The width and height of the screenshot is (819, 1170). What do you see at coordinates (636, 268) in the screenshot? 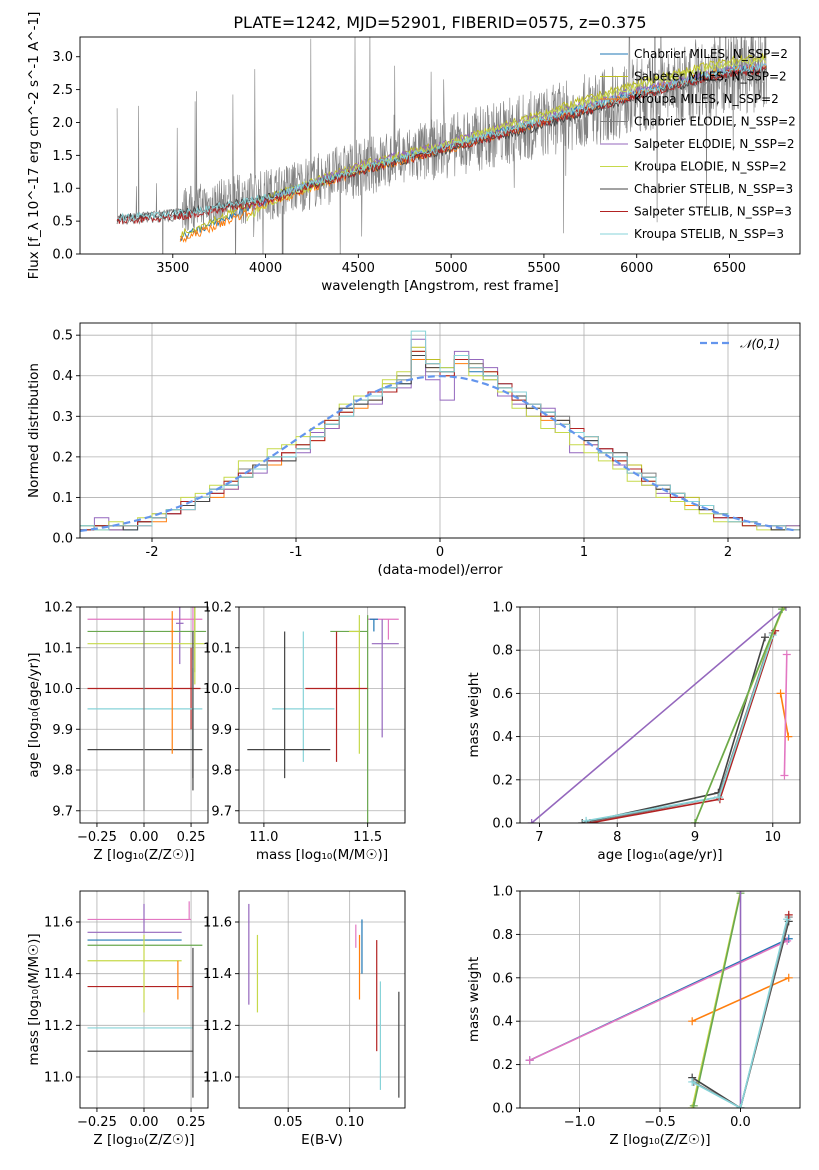
I see `x-tick-label: 6000` at bounding box center [636, 268].